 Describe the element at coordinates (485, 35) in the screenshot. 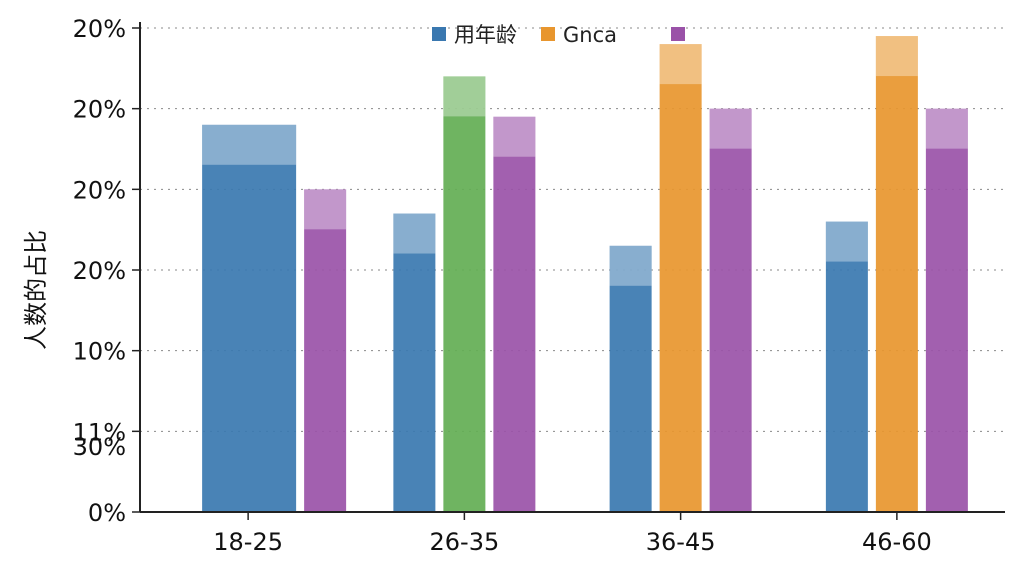

I see `legend-label-0: 用年龄` at that location.